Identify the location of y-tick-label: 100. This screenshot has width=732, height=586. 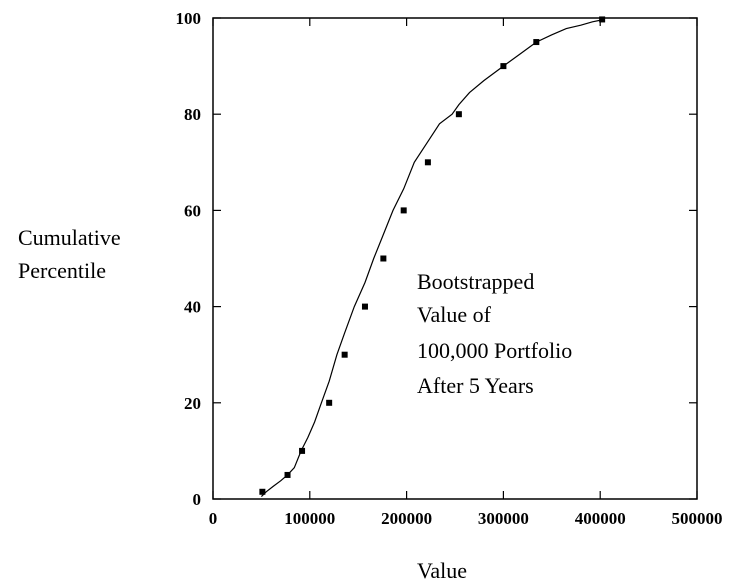
(189, 18).